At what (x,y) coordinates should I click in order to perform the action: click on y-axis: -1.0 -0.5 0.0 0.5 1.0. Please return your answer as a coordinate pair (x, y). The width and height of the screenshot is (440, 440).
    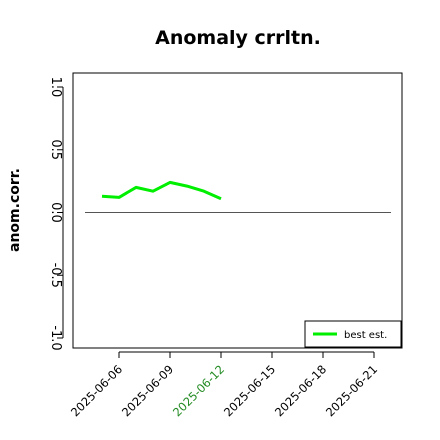
    Looking at the image, I should click on (56, 214).